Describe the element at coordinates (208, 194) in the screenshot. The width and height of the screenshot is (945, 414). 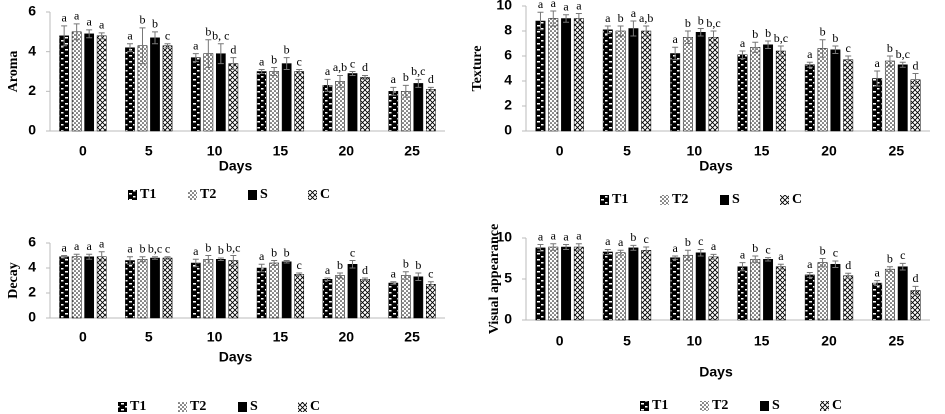
I see `legend-label: T2` at that location.